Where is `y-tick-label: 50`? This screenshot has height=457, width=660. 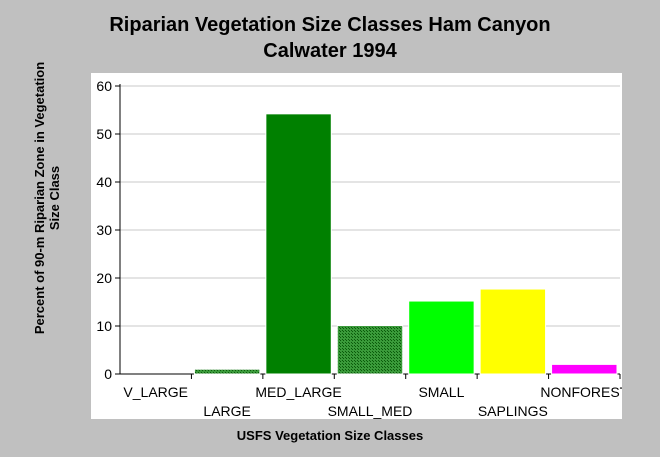 y-tick-label: 50 is located at coordinates (104, 134).